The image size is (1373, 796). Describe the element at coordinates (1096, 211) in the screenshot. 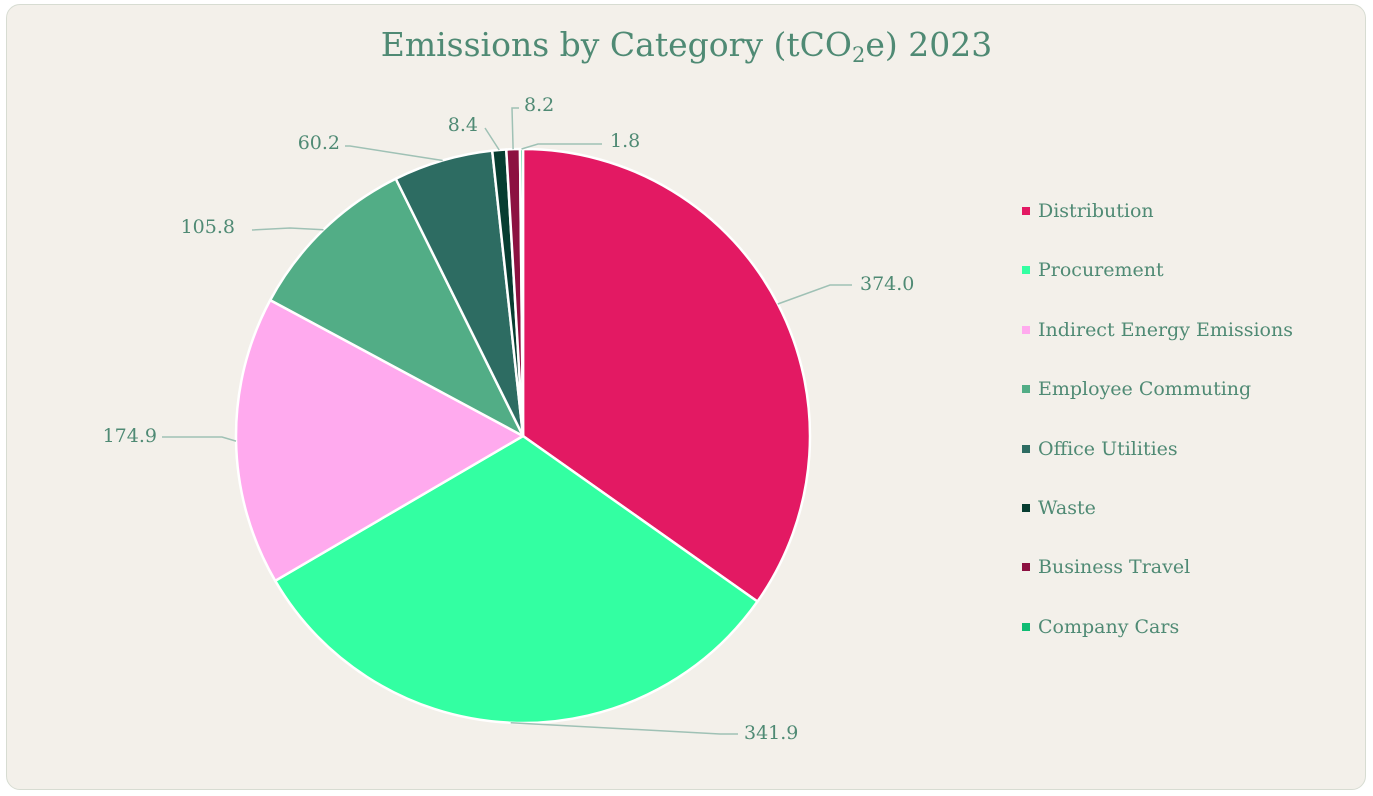

I see `legend-label-distribution: Distribution` at that location.